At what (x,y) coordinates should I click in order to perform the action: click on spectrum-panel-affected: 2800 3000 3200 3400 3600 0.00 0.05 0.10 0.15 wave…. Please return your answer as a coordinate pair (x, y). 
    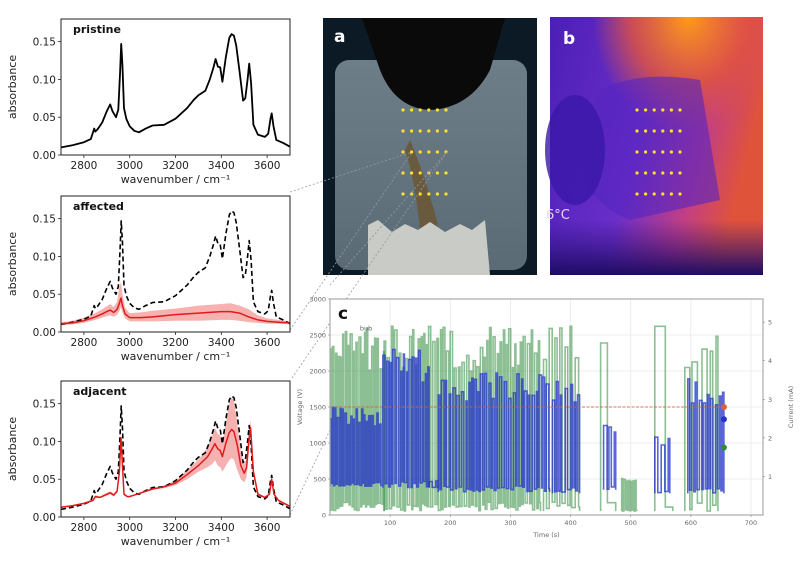
    Looking at the image, I should click on (148, 279).